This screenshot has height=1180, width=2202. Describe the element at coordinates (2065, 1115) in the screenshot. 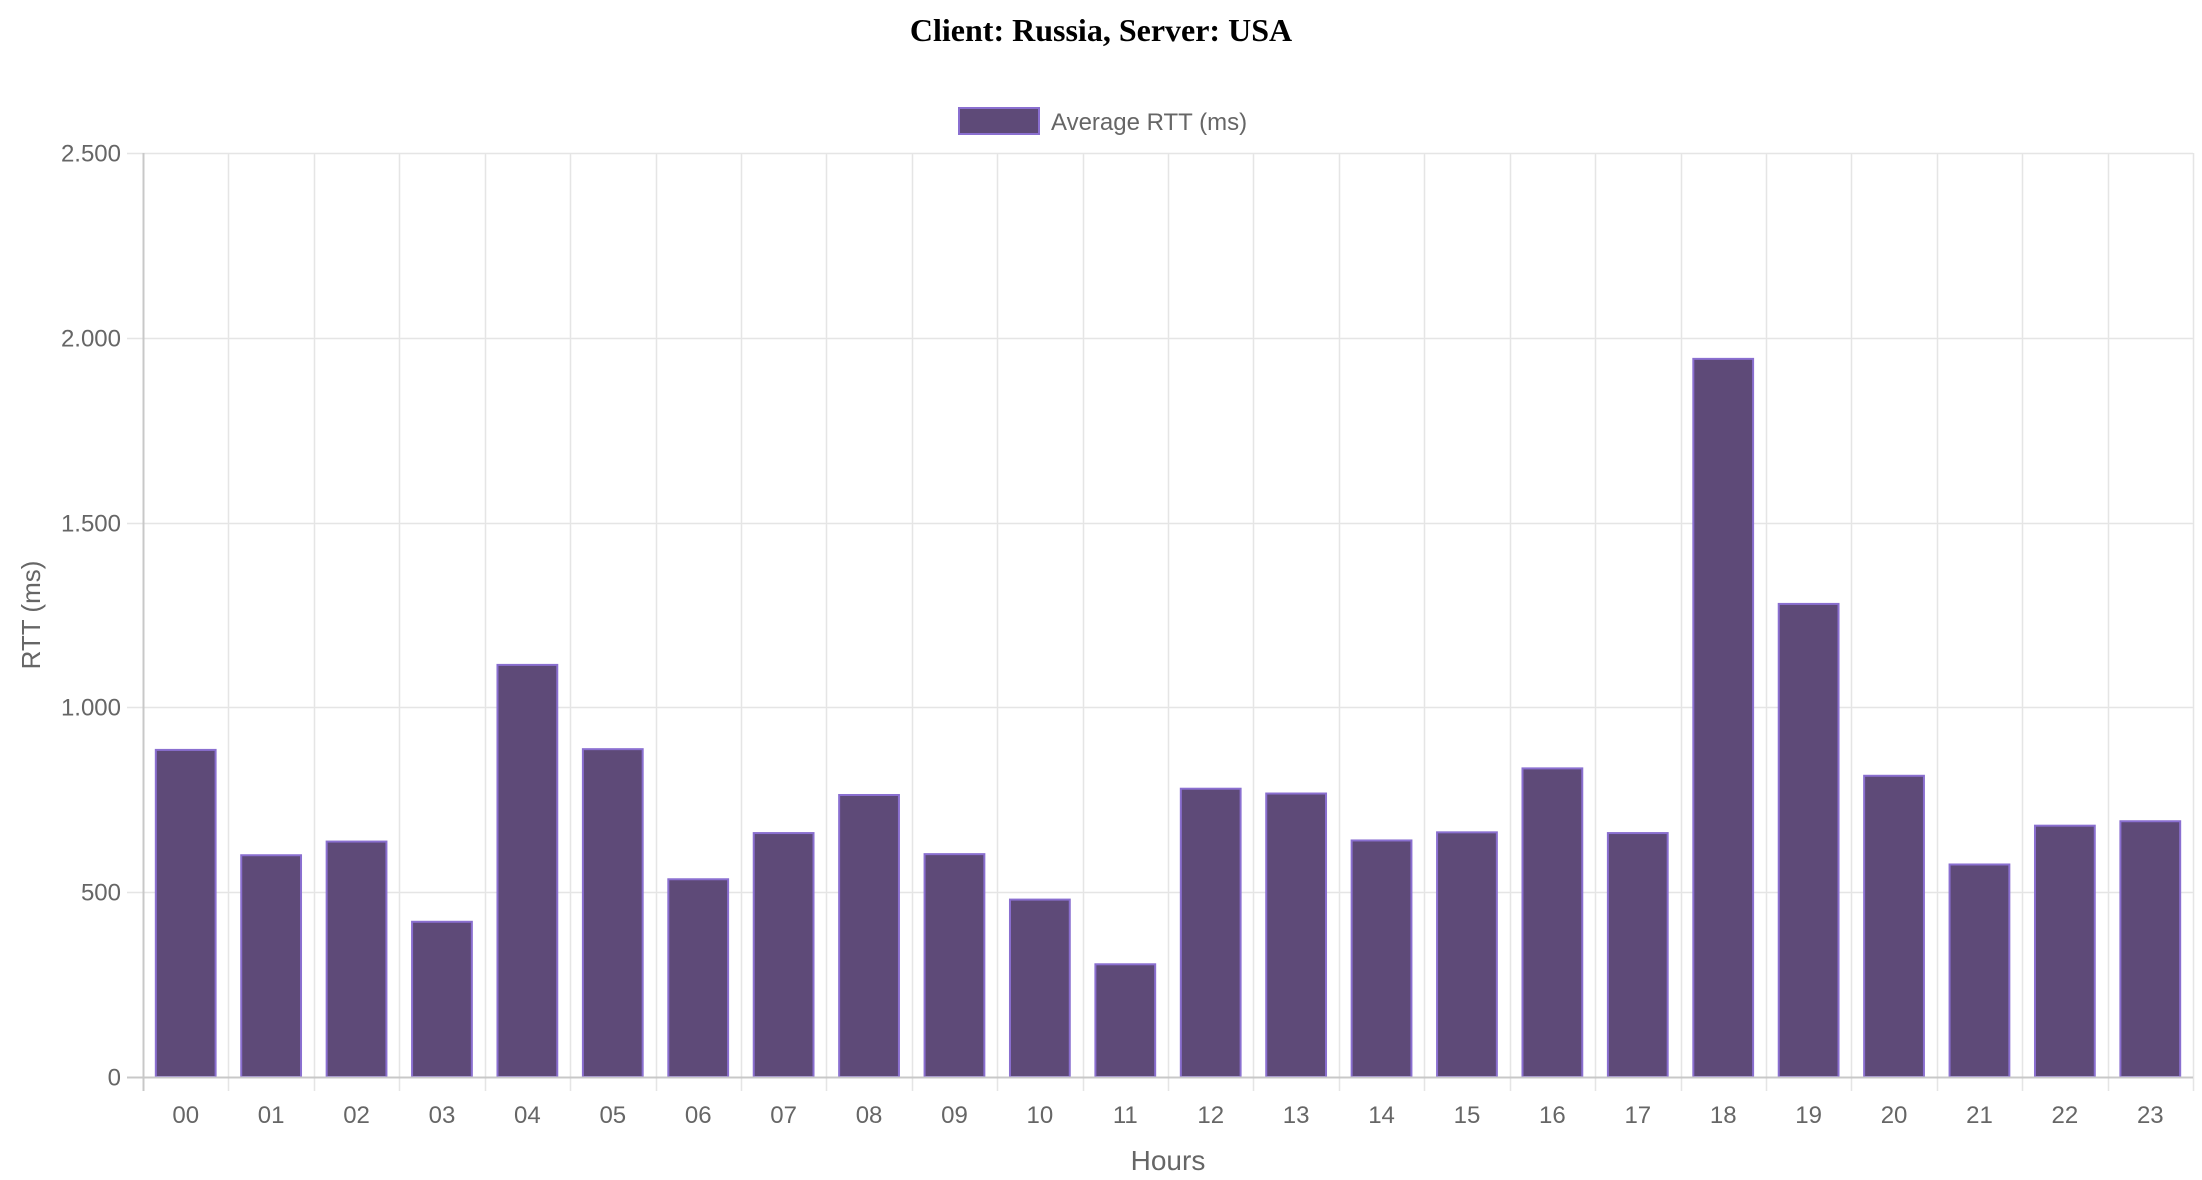

I see `x-tick-label: 22` at that location.